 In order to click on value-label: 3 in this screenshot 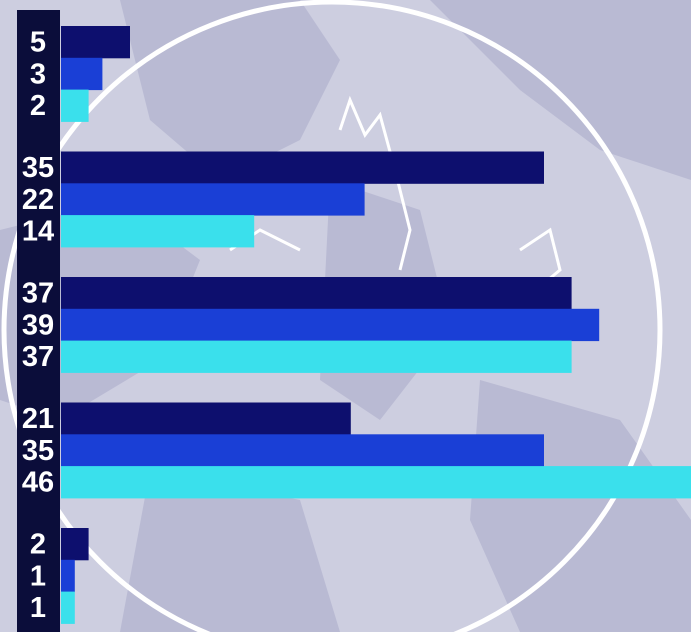, I will do `click(38, 74)`.